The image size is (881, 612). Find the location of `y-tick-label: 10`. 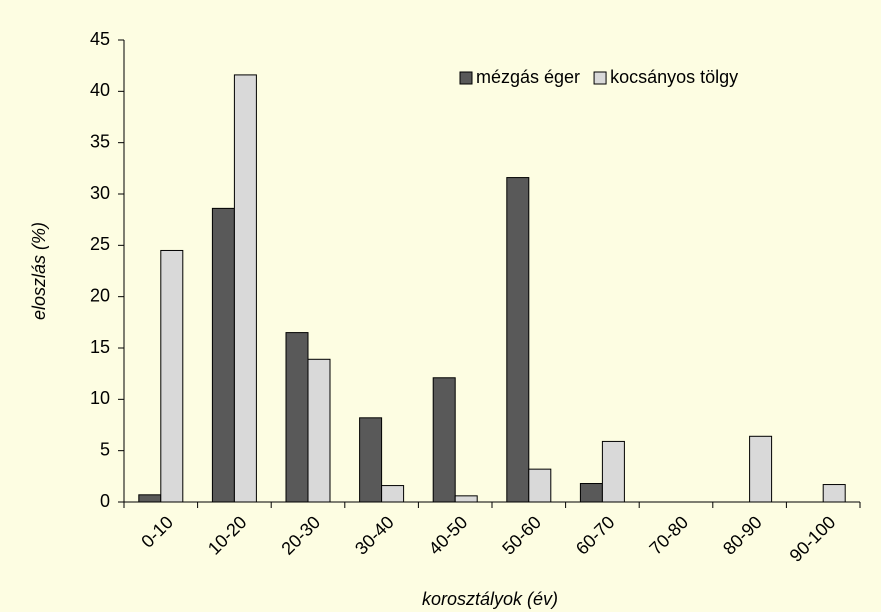

y-tick-label: 10 is located at coordinates (100, 398).